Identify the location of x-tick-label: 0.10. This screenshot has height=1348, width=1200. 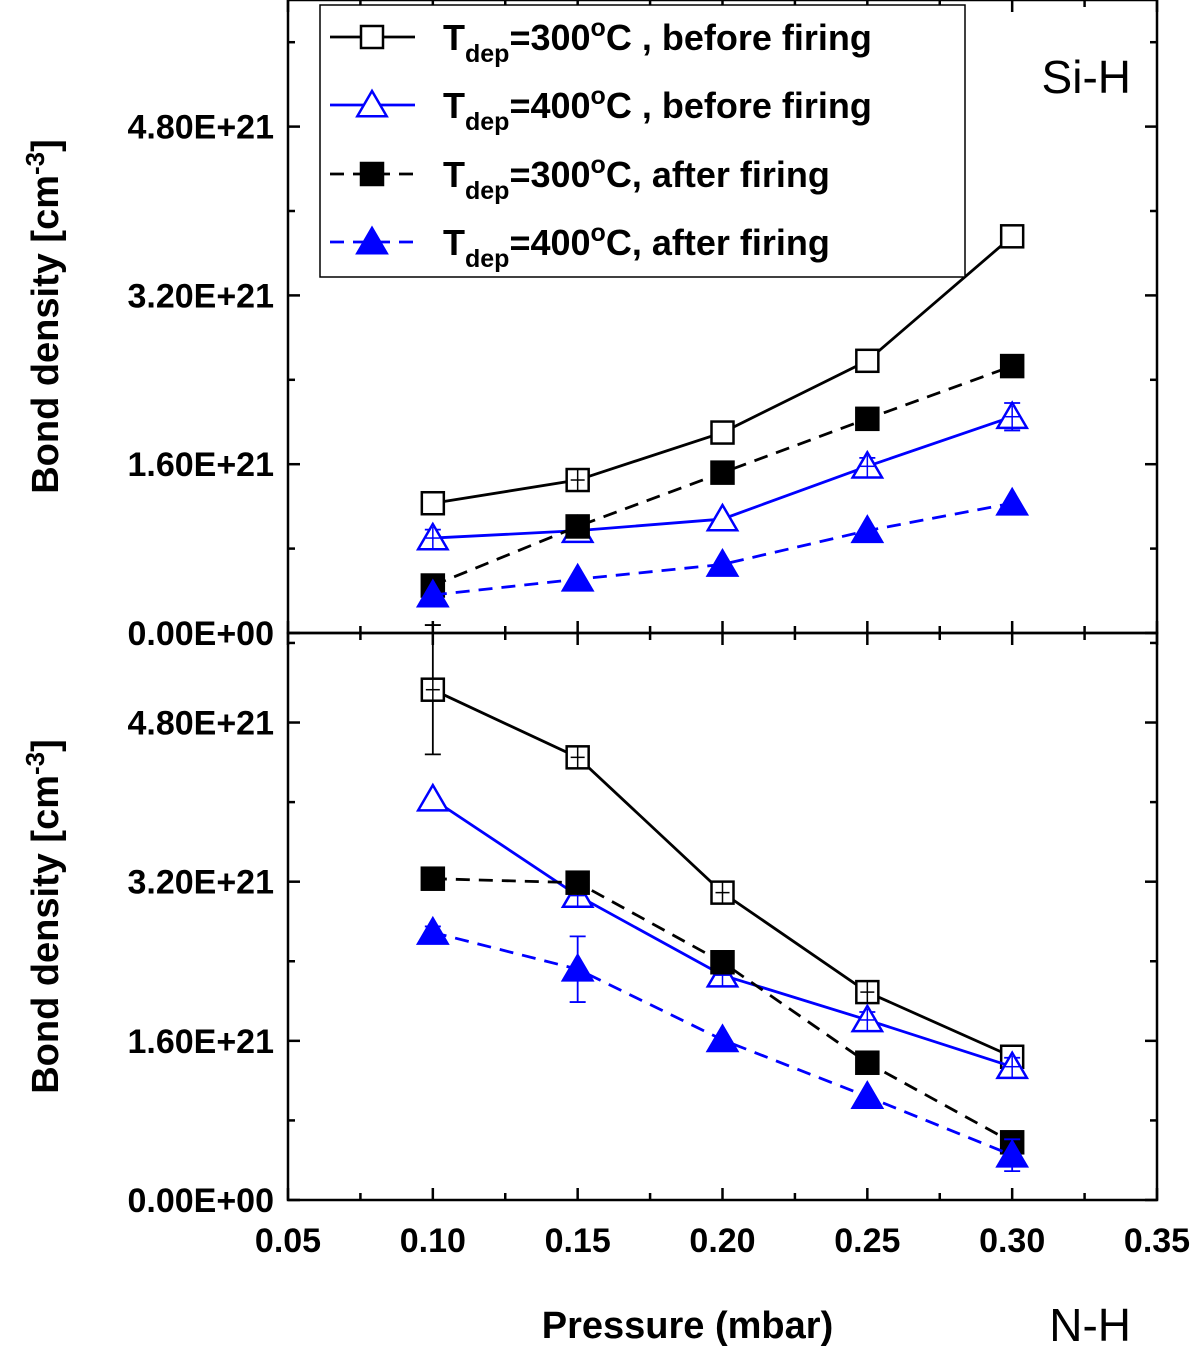
(433, 1241).